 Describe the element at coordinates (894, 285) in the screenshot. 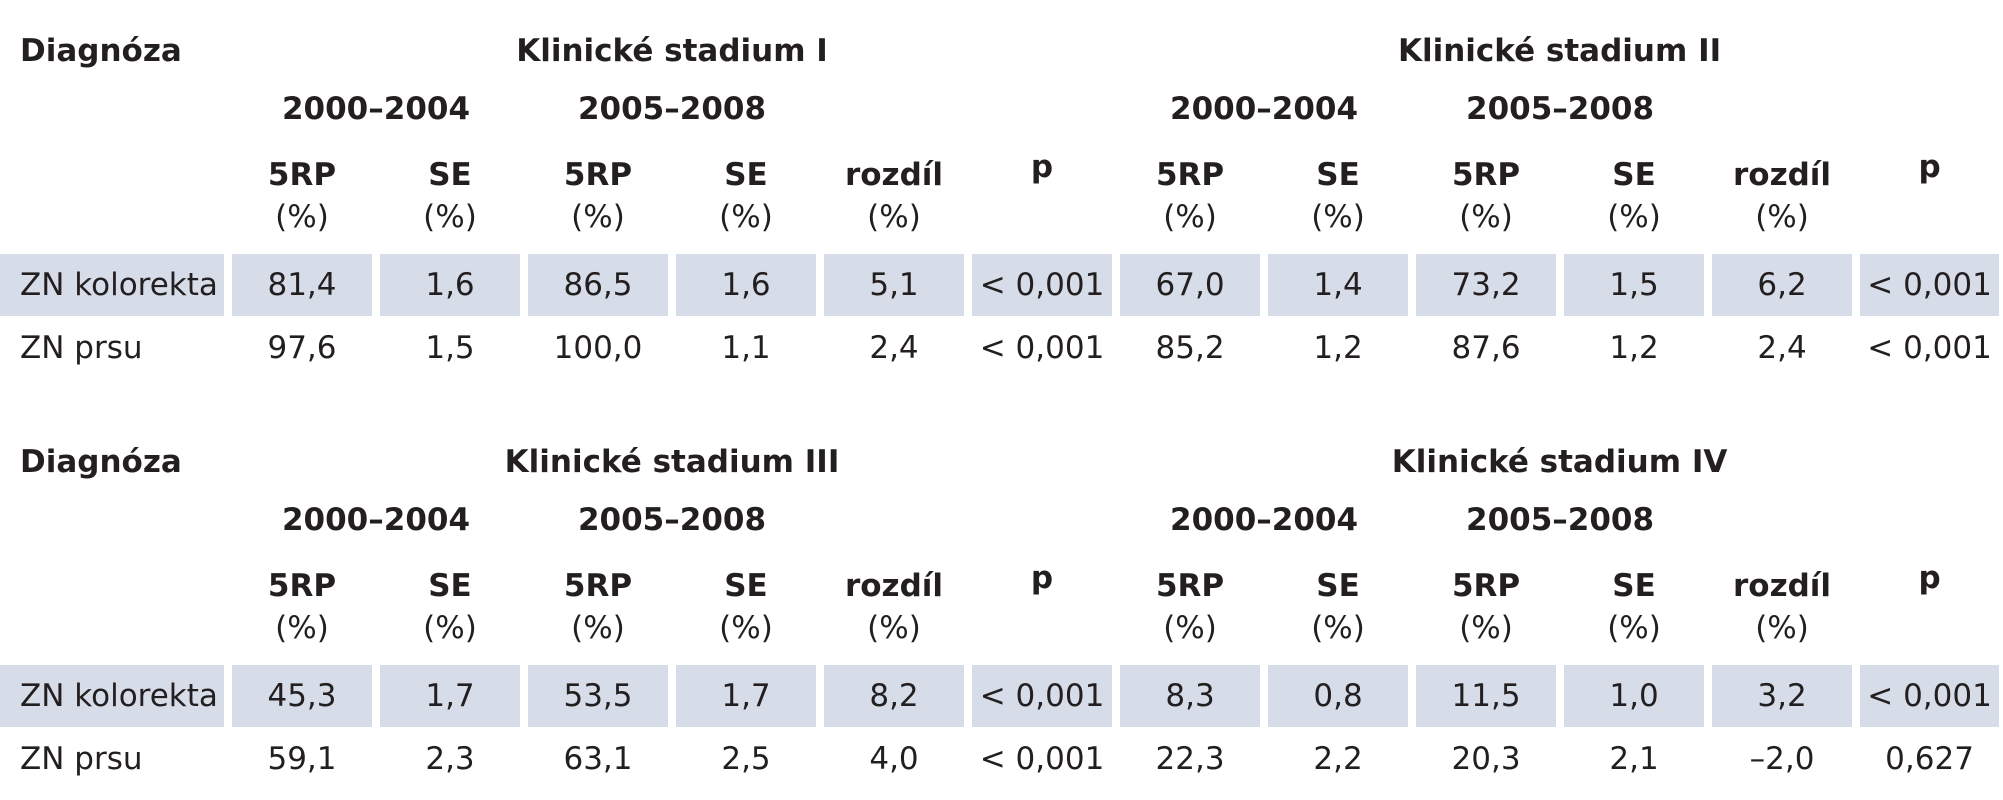

I see `table-cell: 5,1` at that location.